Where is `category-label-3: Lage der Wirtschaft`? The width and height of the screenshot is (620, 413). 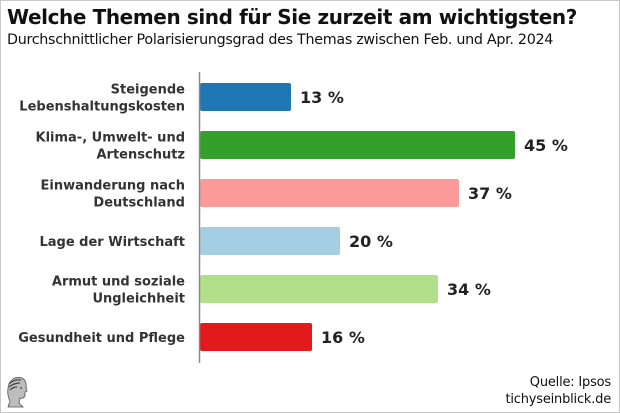 category-label-3: Lage der Wirtschaft is located at coordinates (112, 242).